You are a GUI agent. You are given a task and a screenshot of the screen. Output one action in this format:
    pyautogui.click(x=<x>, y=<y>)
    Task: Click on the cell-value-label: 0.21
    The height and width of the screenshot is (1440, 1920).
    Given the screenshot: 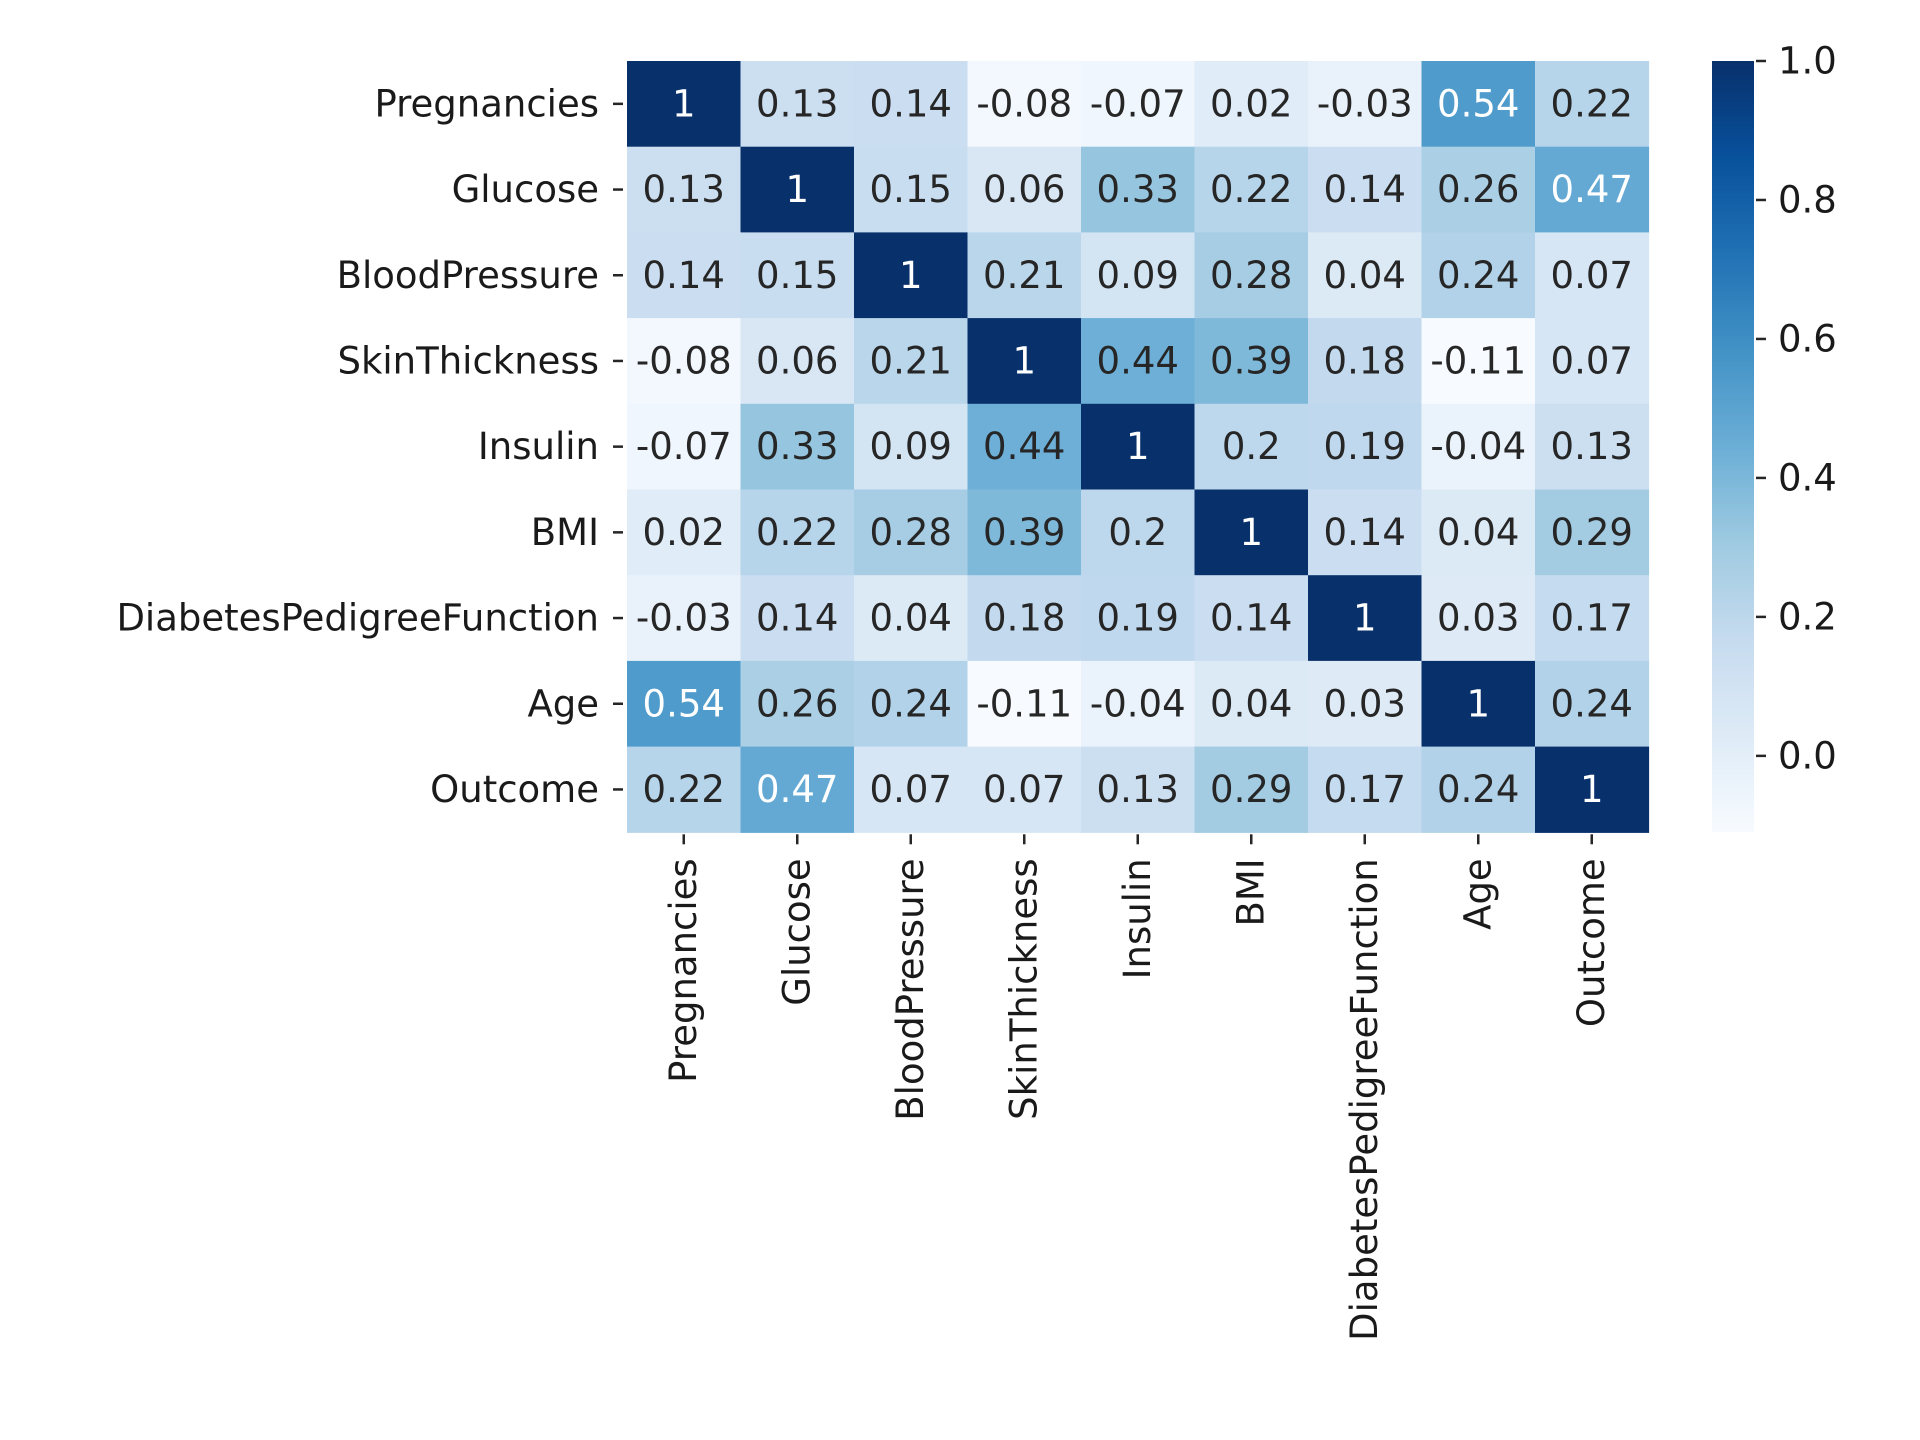 What is the action you would take?
    pyautogui.click(x=911, y=360)
    